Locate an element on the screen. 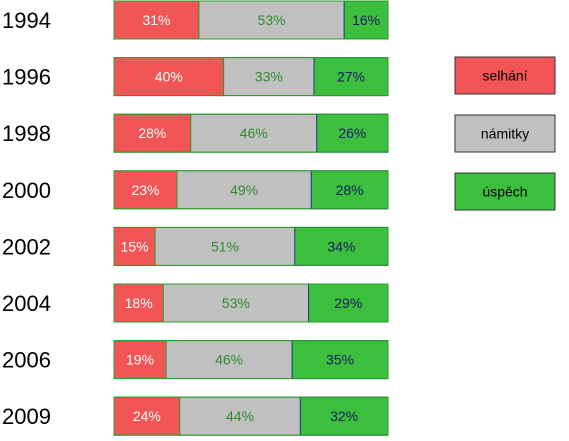  year-label: 1994 is located at coordinates (26, 20).